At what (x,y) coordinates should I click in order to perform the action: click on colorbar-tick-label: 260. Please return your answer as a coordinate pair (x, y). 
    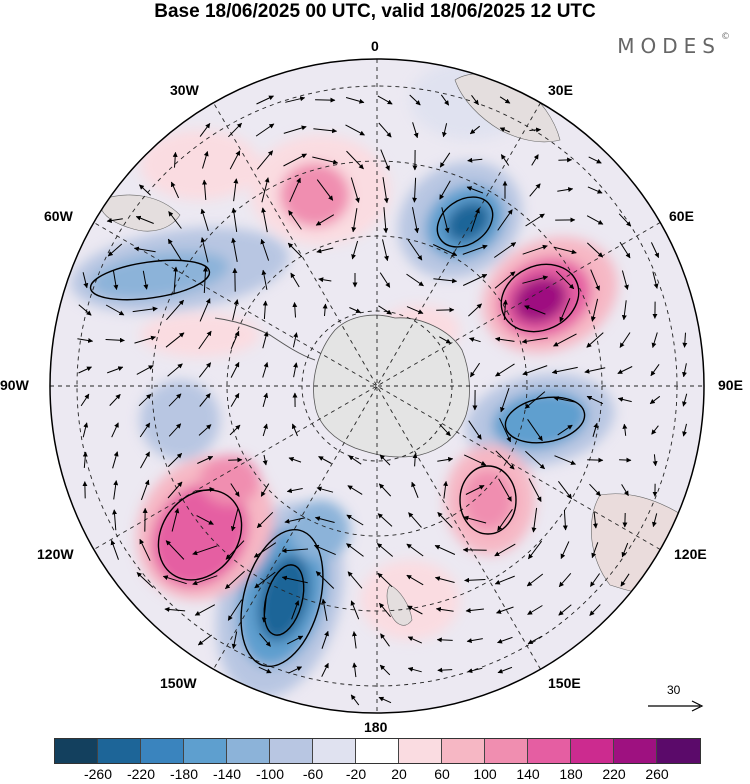
    Looking at the image, I should click on (656, 774).